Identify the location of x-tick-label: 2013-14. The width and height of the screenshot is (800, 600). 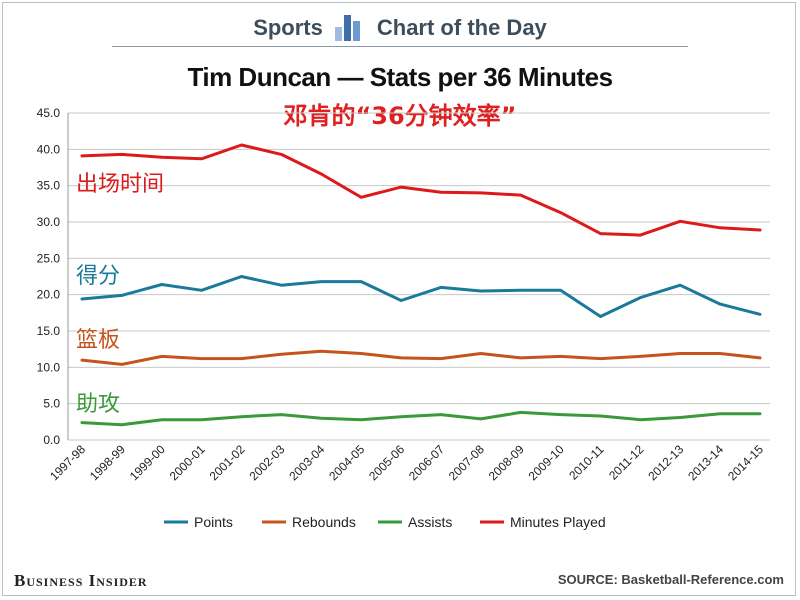
(705, 462).